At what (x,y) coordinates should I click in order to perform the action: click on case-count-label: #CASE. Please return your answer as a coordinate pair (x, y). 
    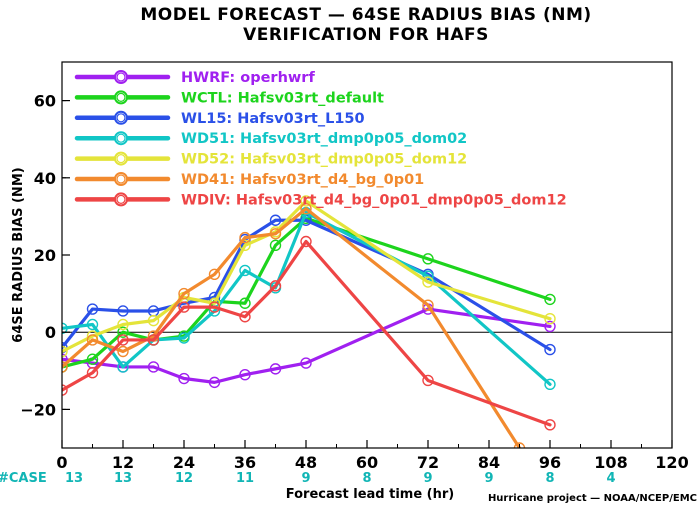
    Looking at the image, I should click on (23, 478).